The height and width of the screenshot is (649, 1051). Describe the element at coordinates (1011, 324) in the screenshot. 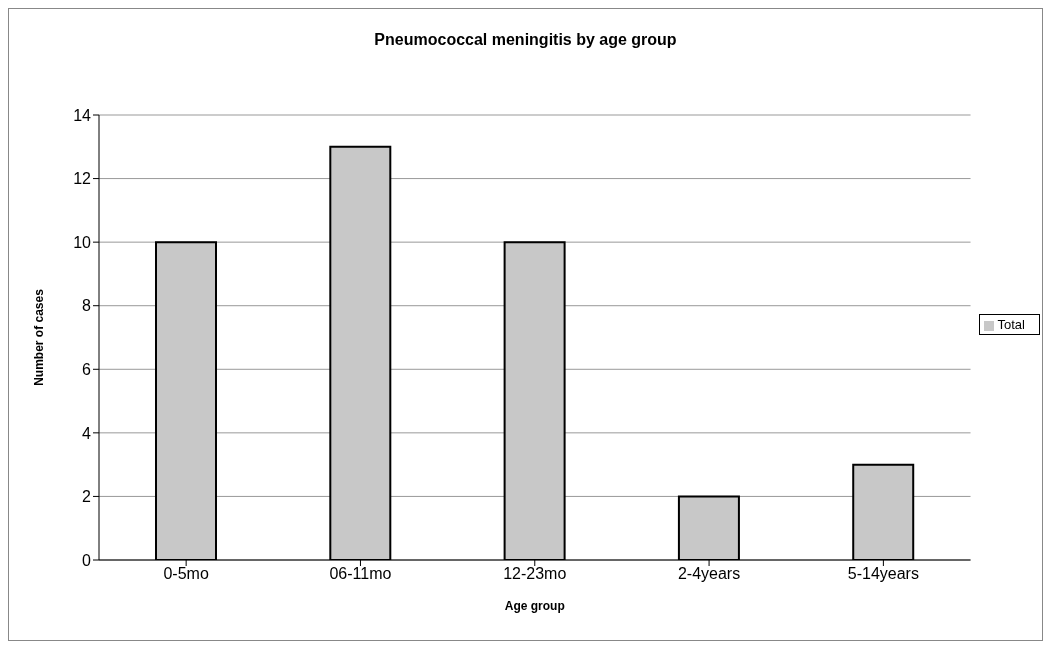

I see `legend-label: Total` at that location.